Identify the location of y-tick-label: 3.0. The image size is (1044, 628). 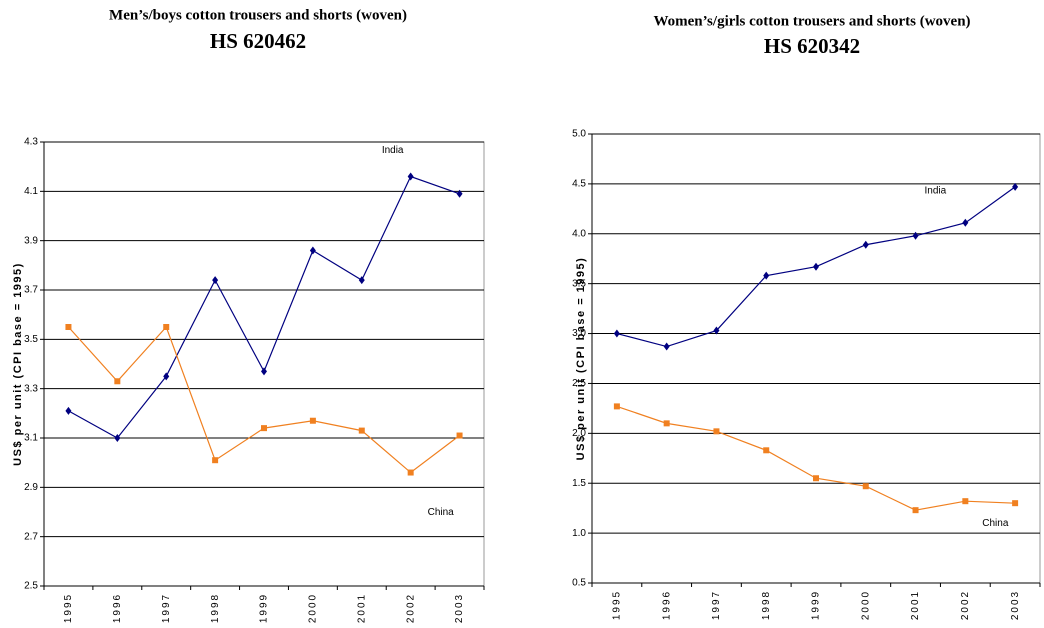
(579, 333).